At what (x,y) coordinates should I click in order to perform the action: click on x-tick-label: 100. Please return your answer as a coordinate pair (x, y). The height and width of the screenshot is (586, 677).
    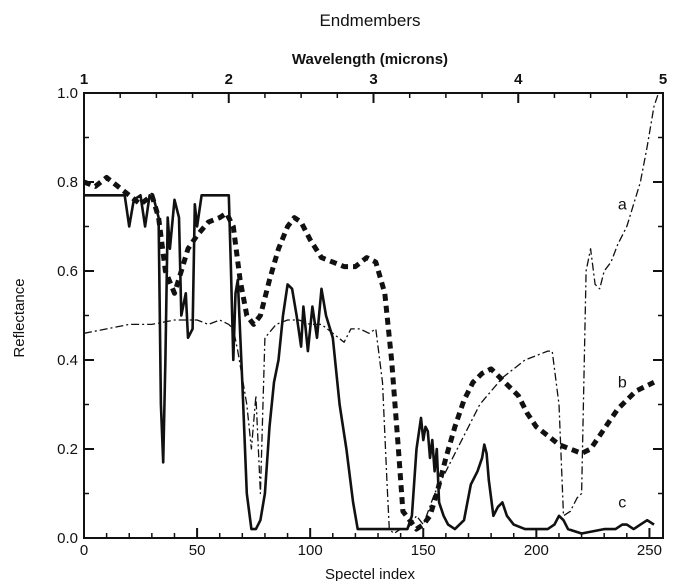
    Looking at the image, I should click on (310, 550).